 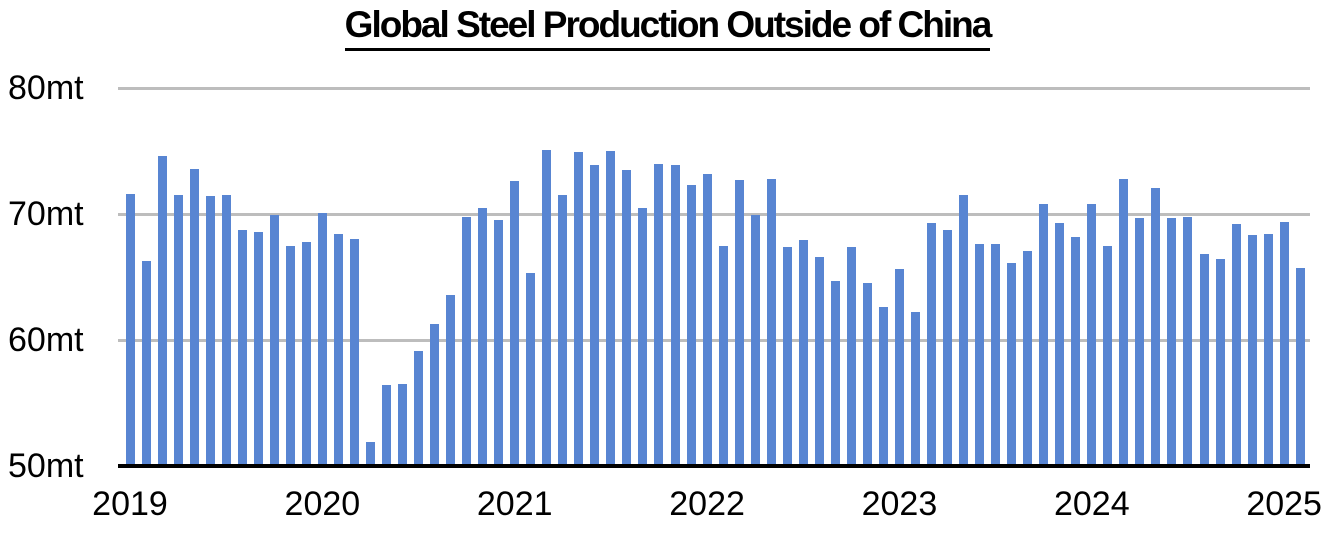 I want to click on y-axis-tick-label: 50mt, so click(x=46, y=466).